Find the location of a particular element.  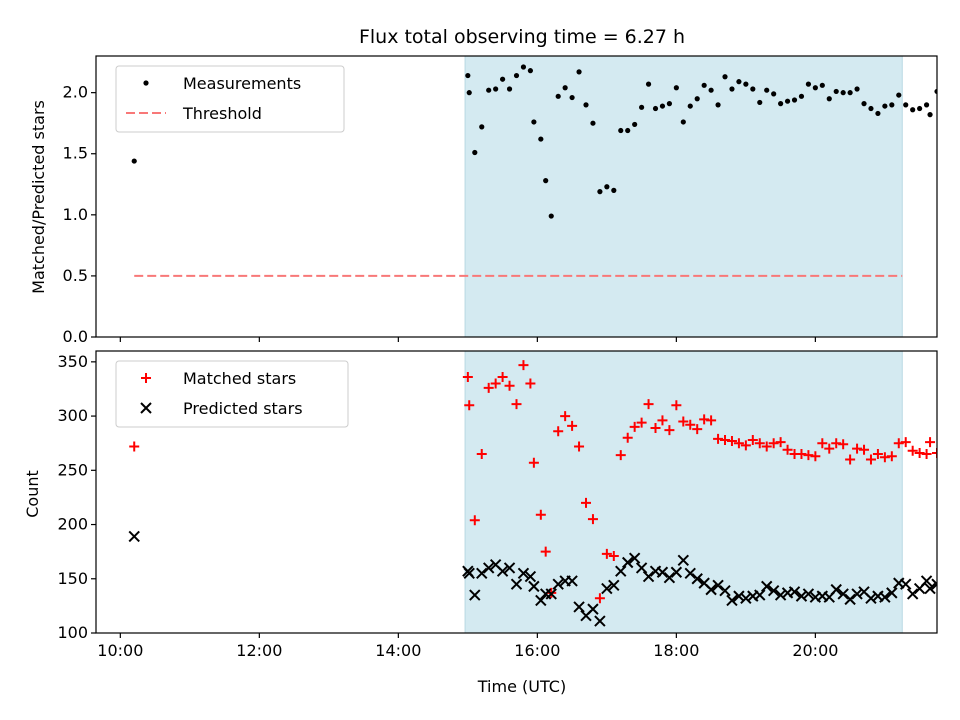

x-tick-label: 16:00 is located at coordinates (537, 650).